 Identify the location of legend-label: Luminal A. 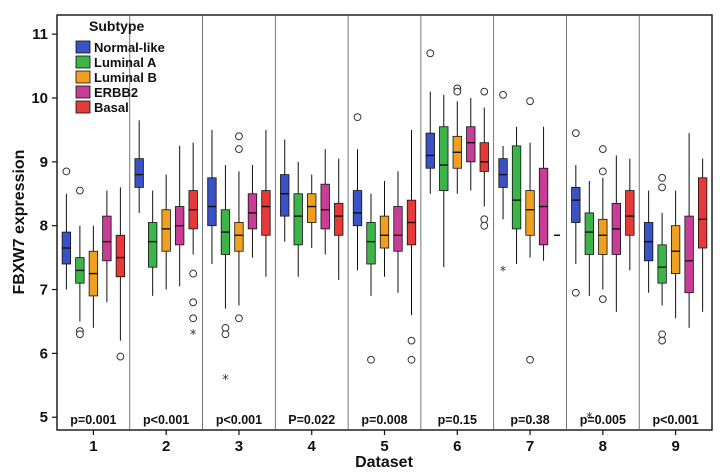
(125, 62).